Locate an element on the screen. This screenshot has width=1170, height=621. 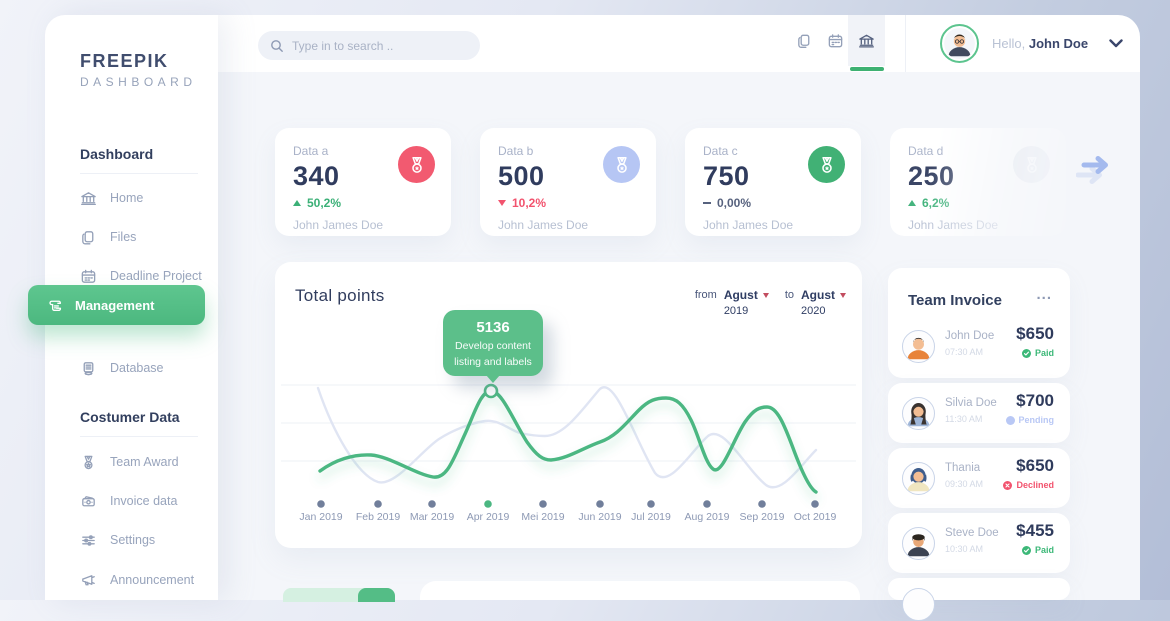
stat-trend: 10,2% is located at coordinates (568, 203).